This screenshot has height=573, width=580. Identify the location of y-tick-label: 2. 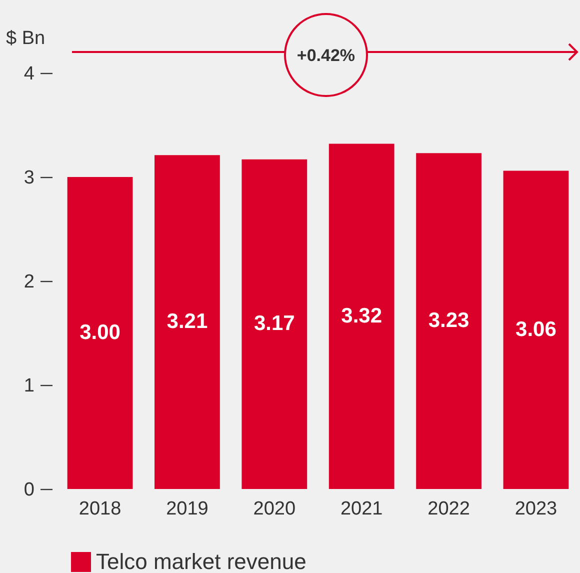
(29, 282).